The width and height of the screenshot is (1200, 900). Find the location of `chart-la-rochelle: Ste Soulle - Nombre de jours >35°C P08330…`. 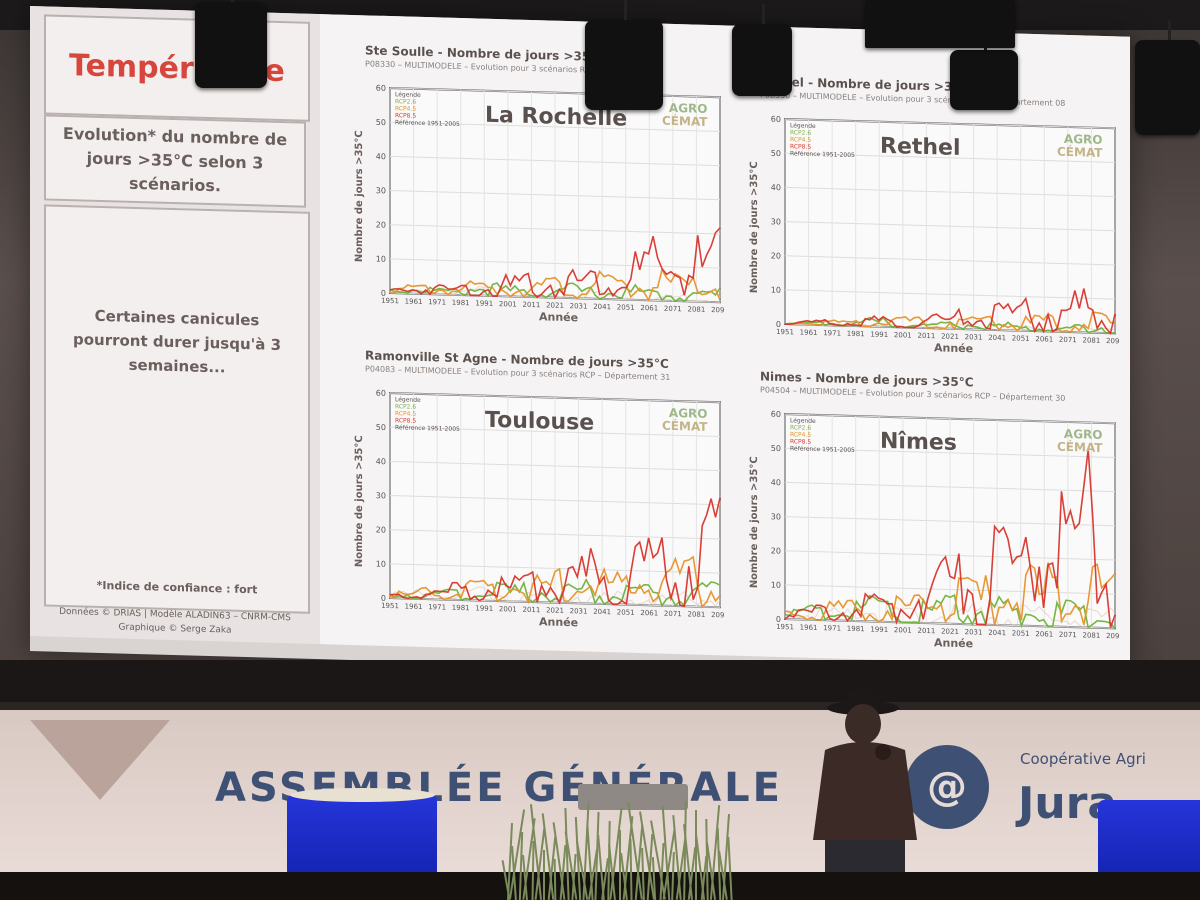

chart-la-rochelle: Ste Soulle - Nombre de jours >35°C P08330… is located at coordinates (527, 169).